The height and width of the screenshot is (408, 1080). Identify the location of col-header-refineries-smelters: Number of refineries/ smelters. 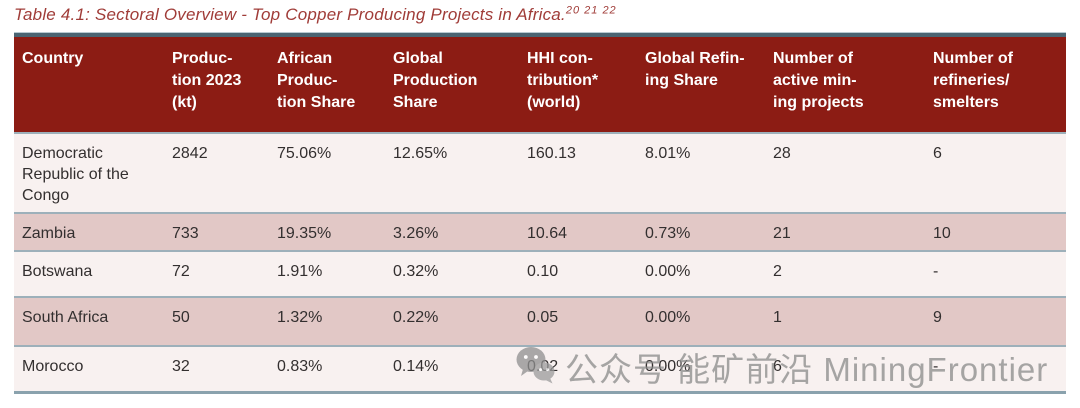
(995, 84).